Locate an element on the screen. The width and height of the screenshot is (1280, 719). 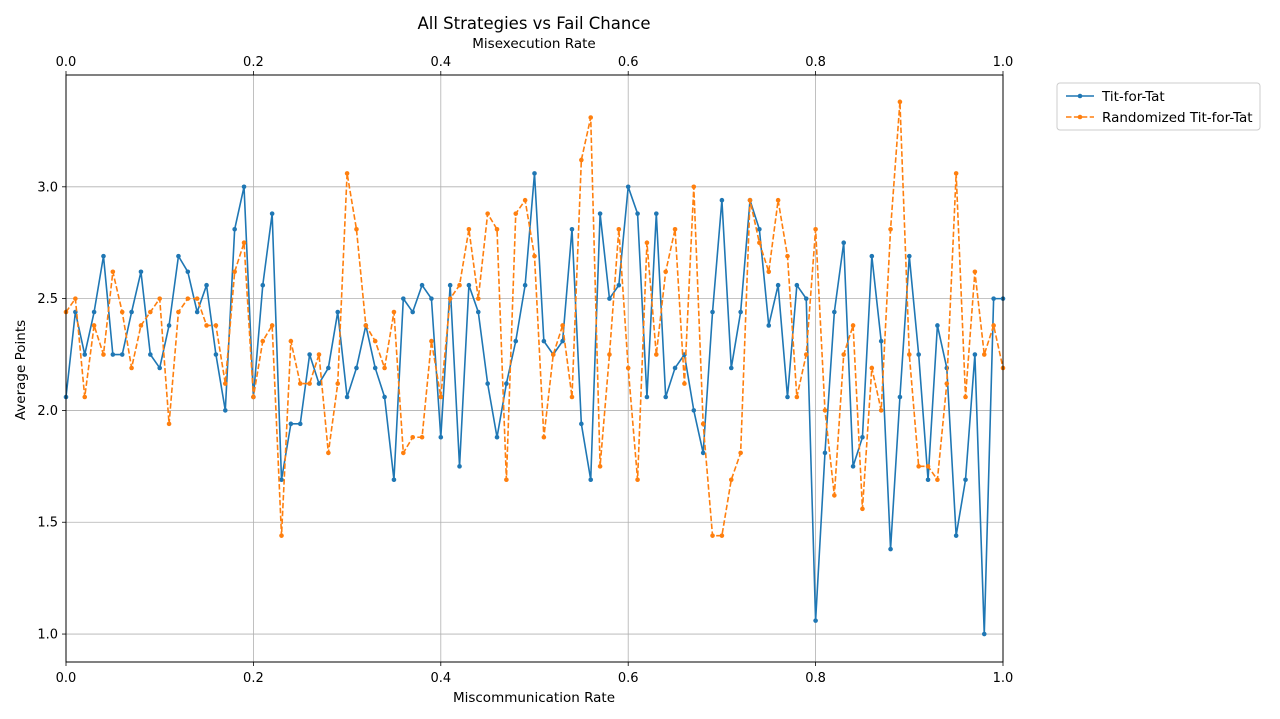
bottom-x-tick-label: 0.2 is located at coordinates (253, 678).